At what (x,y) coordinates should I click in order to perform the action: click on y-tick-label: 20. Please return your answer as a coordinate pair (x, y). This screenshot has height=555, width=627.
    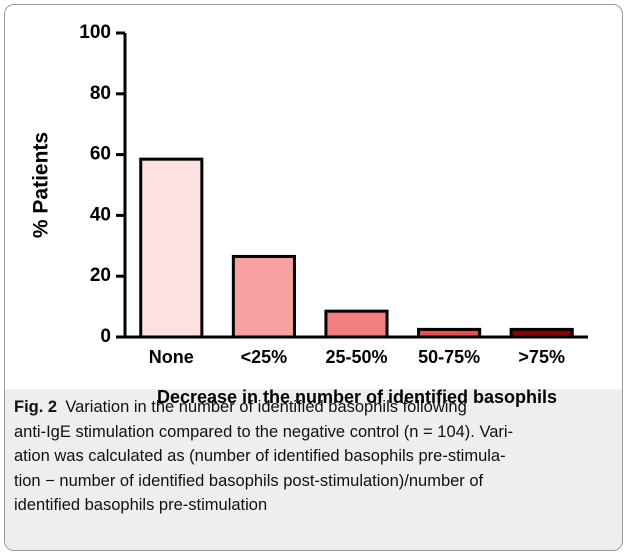
    Looking at the image, I should click on (100, 275).